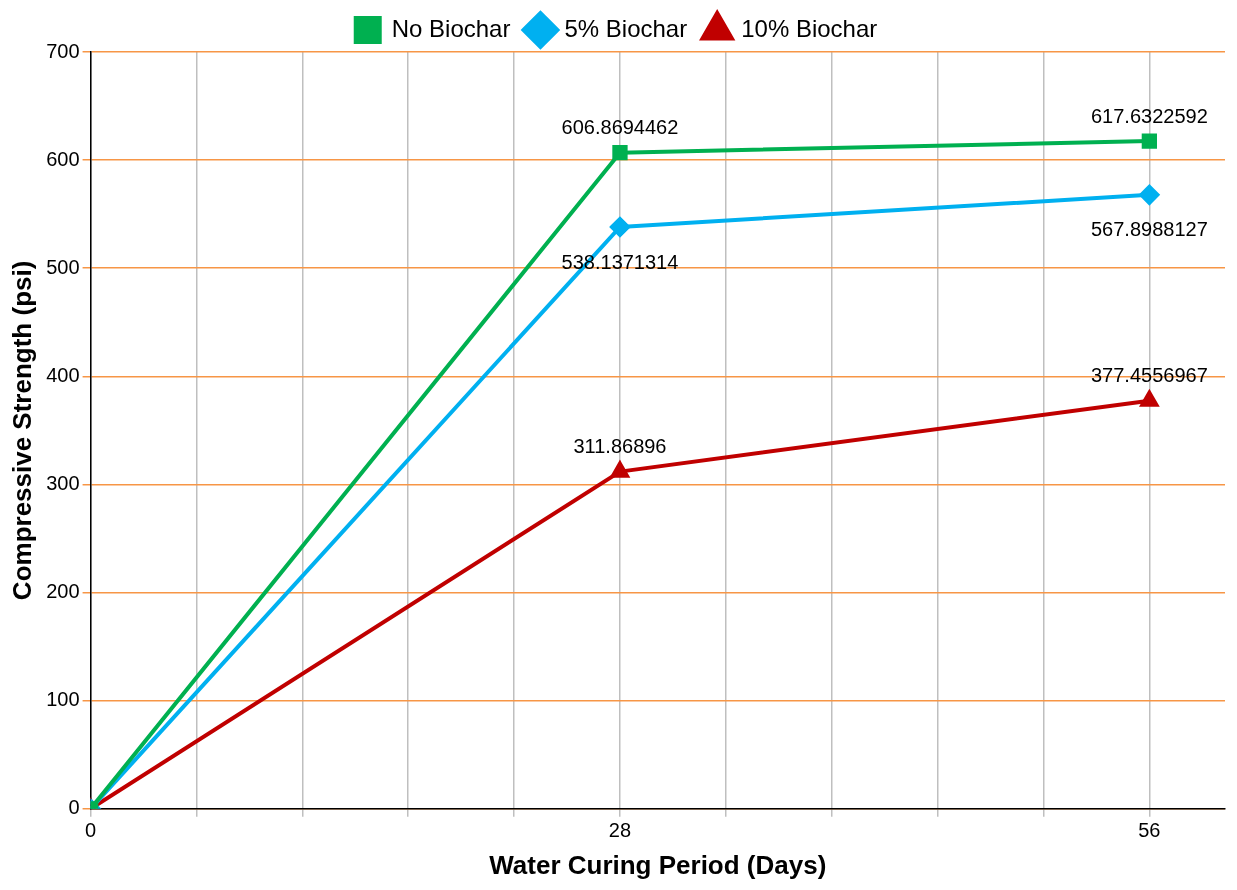 The height and width of the screenshot is (890, 1237). Describe the element at coordinates (451, 28) in the screenshot. I see `legend-label: No Biochar` at that location.